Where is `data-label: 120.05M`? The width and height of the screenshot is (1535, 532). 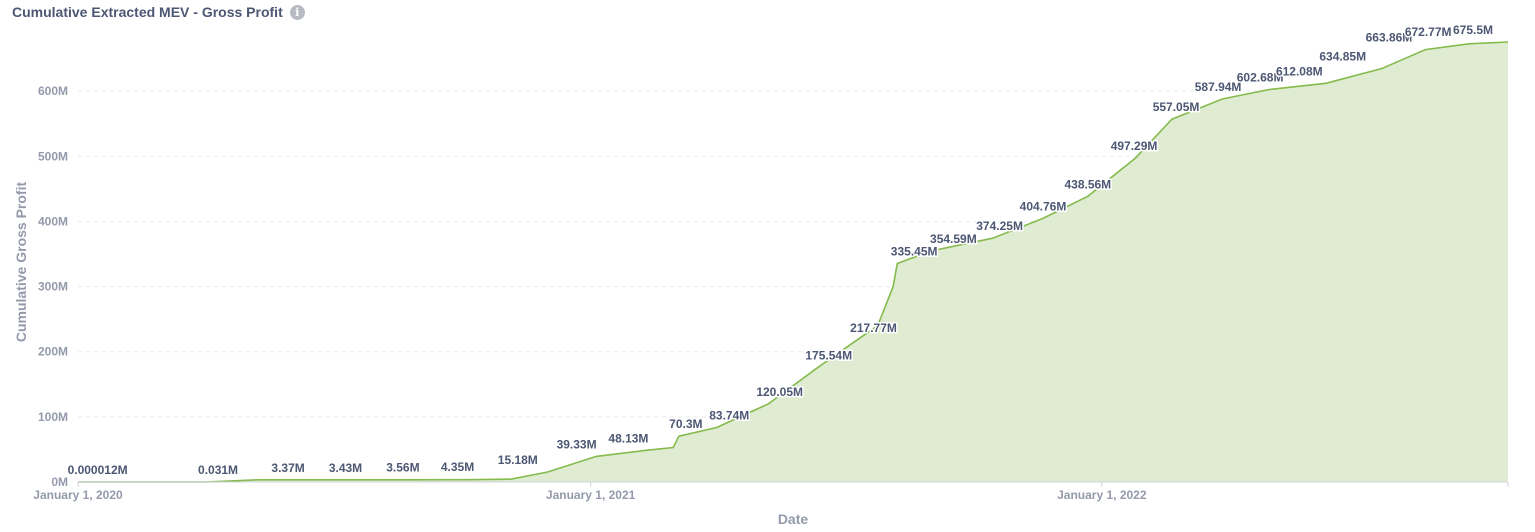
data-label: 120.05M is located at coordinates (779, 392).